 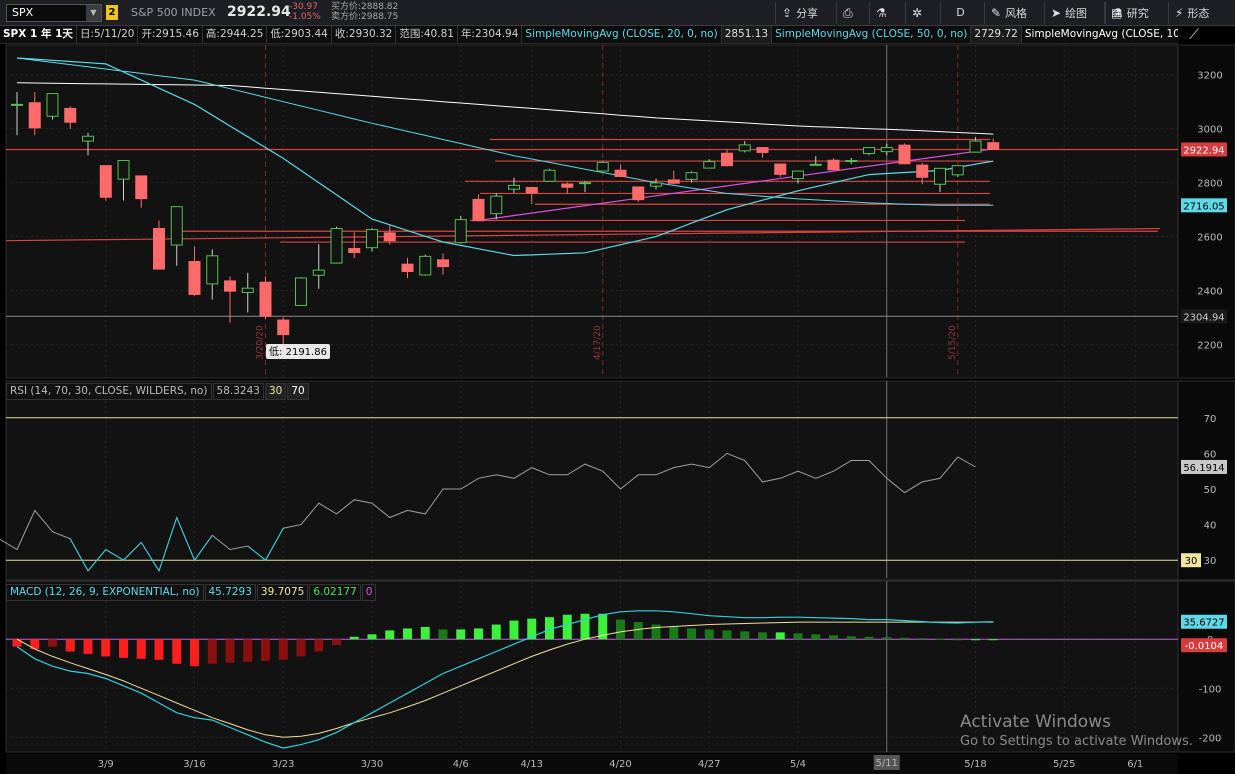 I want to click on share-button: ⇪ 分享, so click(x=799, y=13).